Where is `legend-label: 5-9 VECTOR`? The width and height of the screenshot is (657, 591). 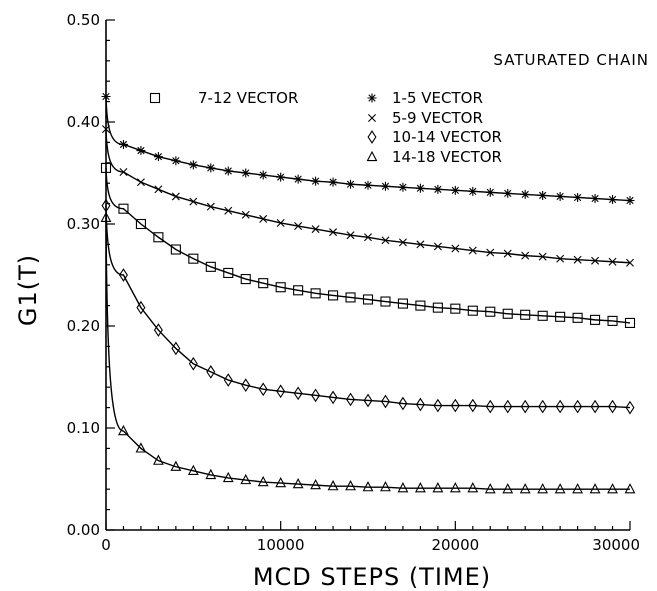
legend-label: 5-9 VECTOR is located at coordinates (437, 118).